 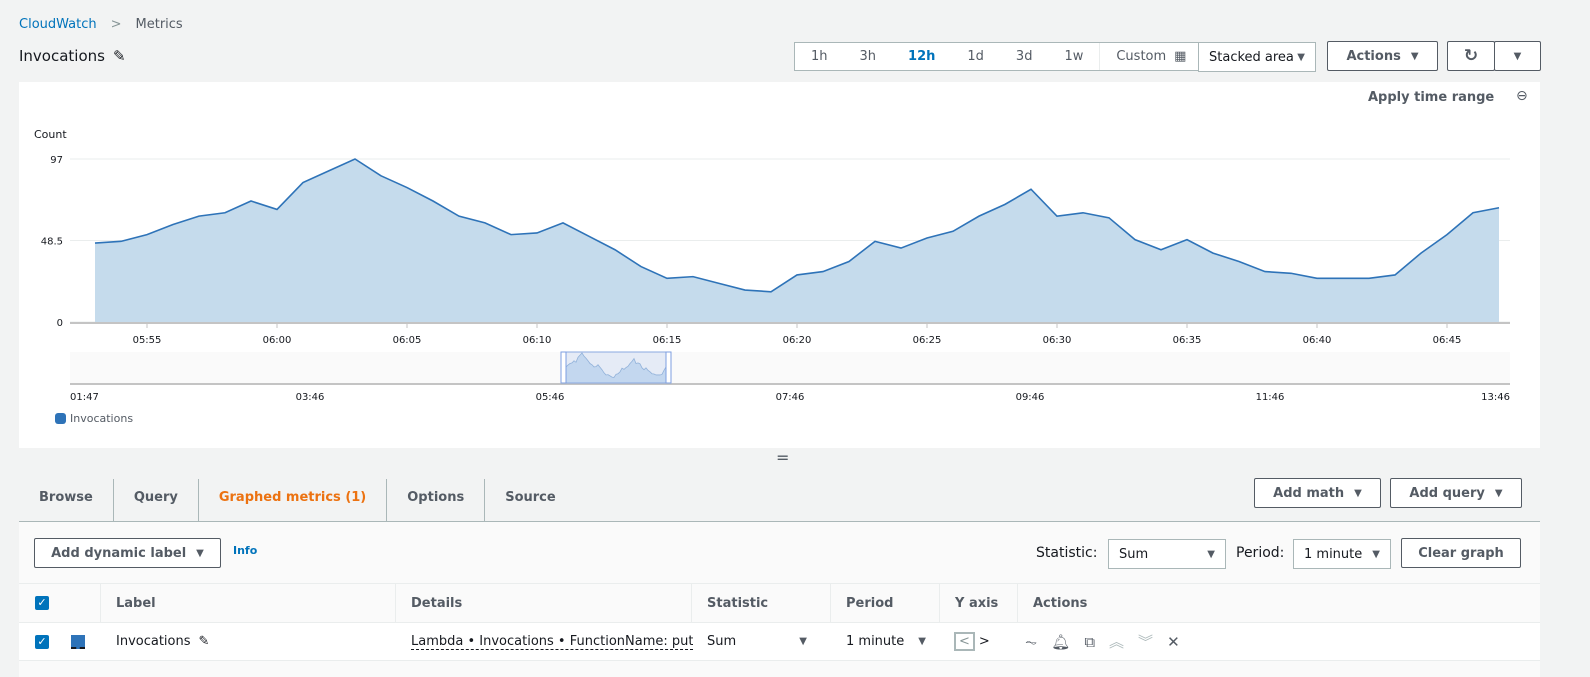 I want to click on period-select: 1 minute ▼, so click(x=1342, y=554).